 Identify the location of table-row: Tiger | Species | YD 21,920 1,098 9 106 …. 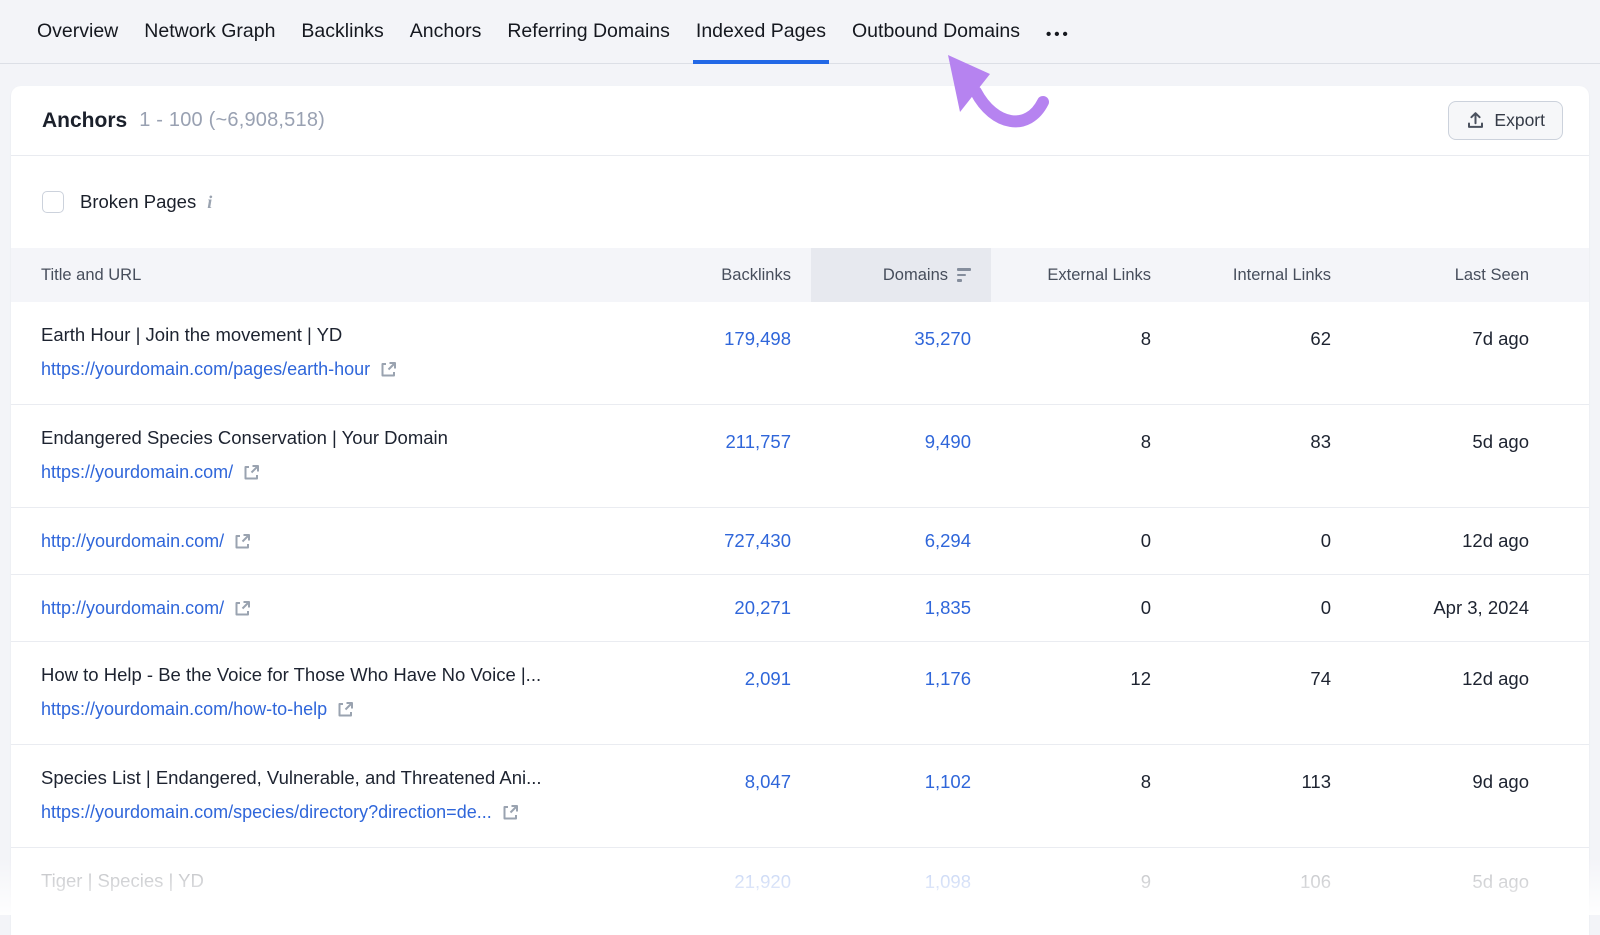
(800, 881).